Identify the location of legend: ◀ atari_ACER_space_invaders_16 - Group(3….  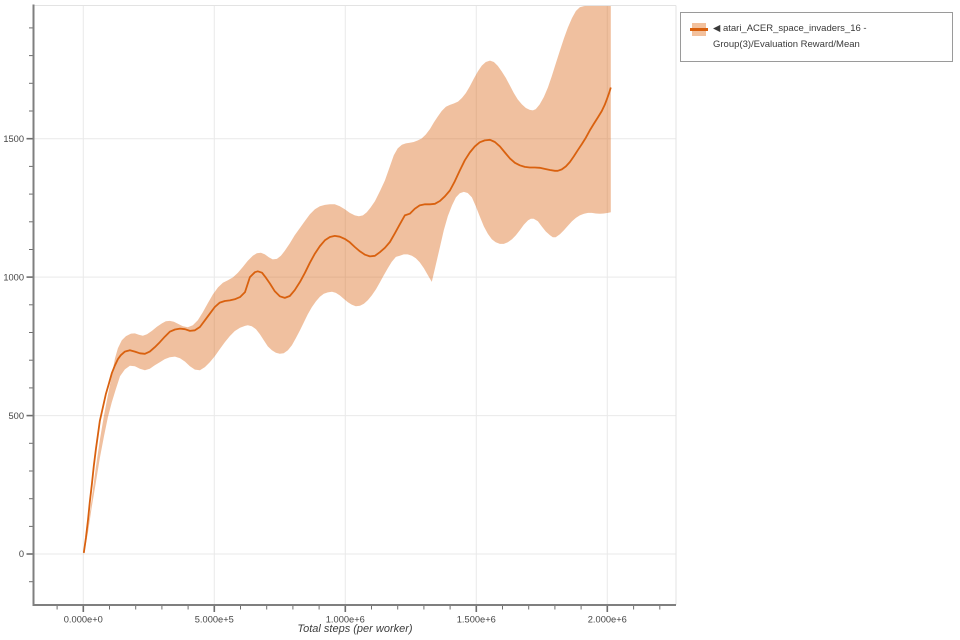
(816, 37).